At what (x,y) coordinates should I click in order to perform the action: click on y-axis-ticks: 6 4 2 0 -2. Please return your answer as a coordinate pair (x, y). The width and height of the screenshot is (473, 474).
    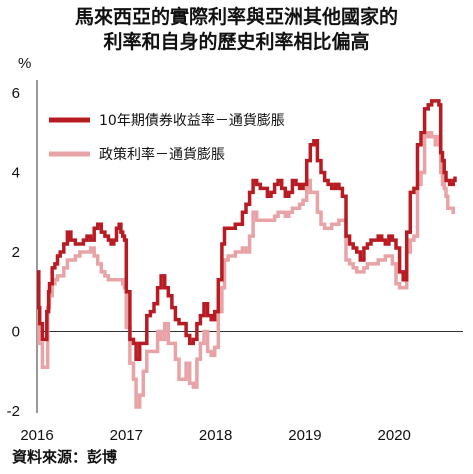
    Looking at the image, I should click on (13, 252).